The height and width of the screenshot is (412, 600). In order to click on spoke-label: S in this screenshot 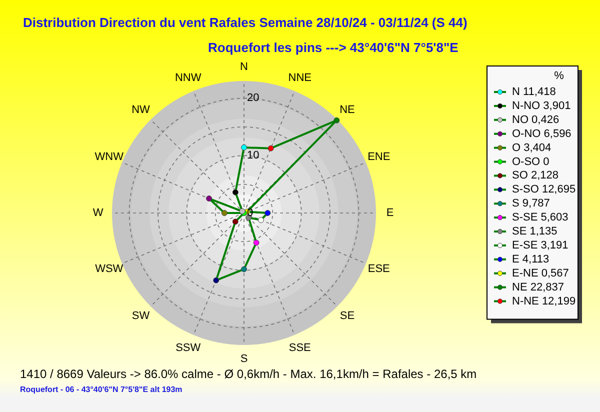, I will do `click(244, 359)`.